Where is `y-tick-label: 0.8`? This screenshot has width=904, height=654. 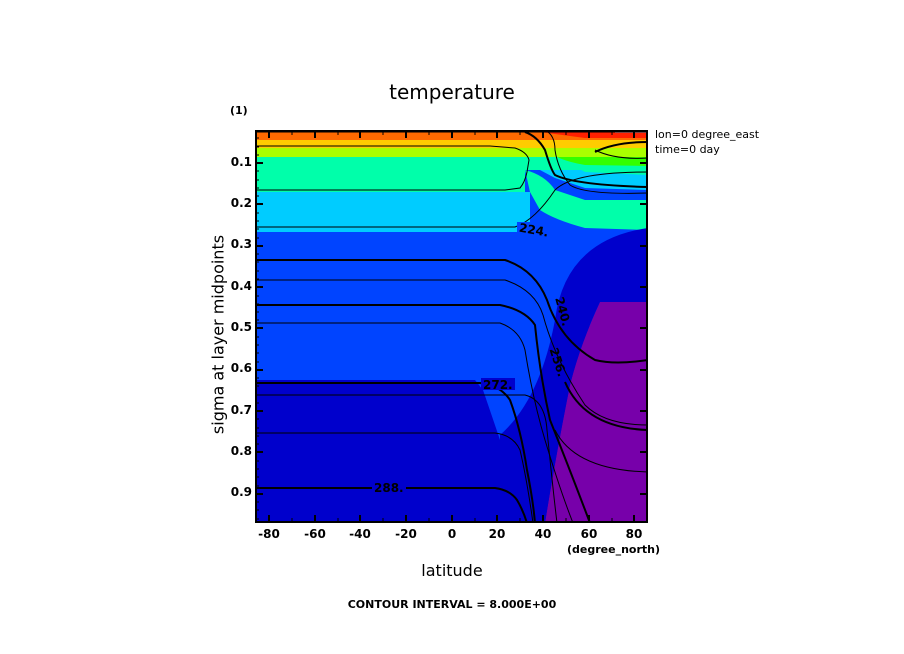
y-tick-label: 0.8 is located at coordinates (241, 451).